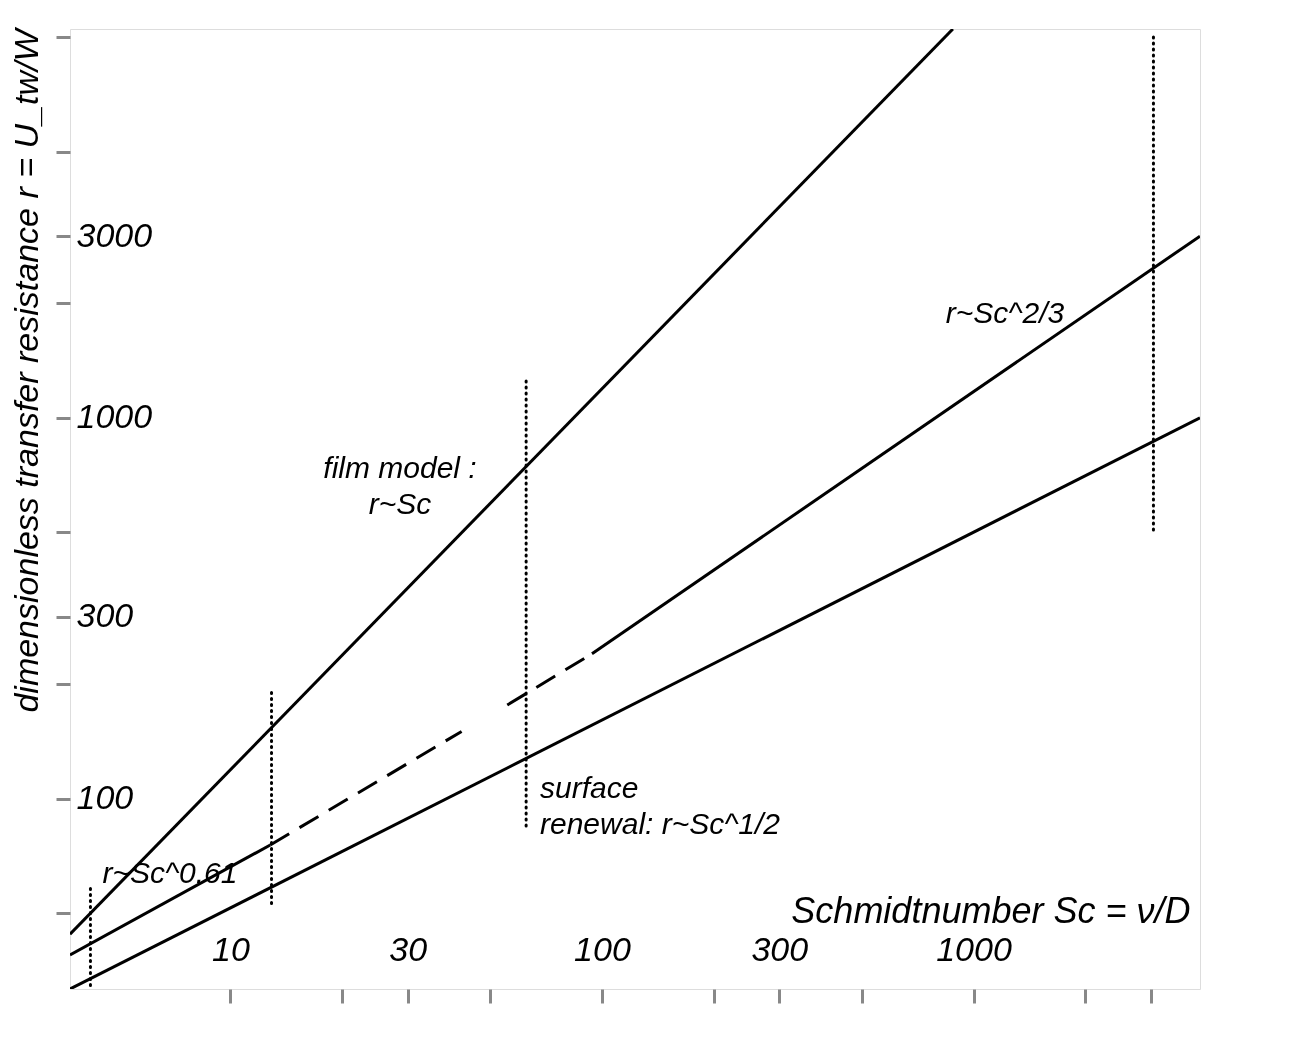 This screenshot has height=1048, width=1305. What do you see at coordinates (26, 369) in the screenshot?
I see `y-axis-title: dimensionless transfer resistance r = U_tw/W` at bounding box center [26, 369].